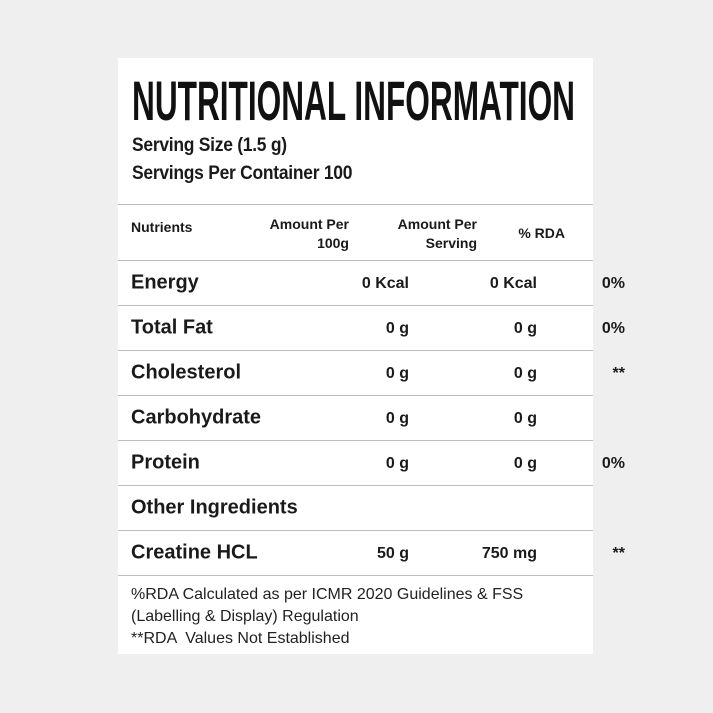 This screenshot has height=713, width=713. What do you see at coordinates (186, 372) in the screenshot?
I see `row-label: Cholesterol` at bounding box center [186, 372].